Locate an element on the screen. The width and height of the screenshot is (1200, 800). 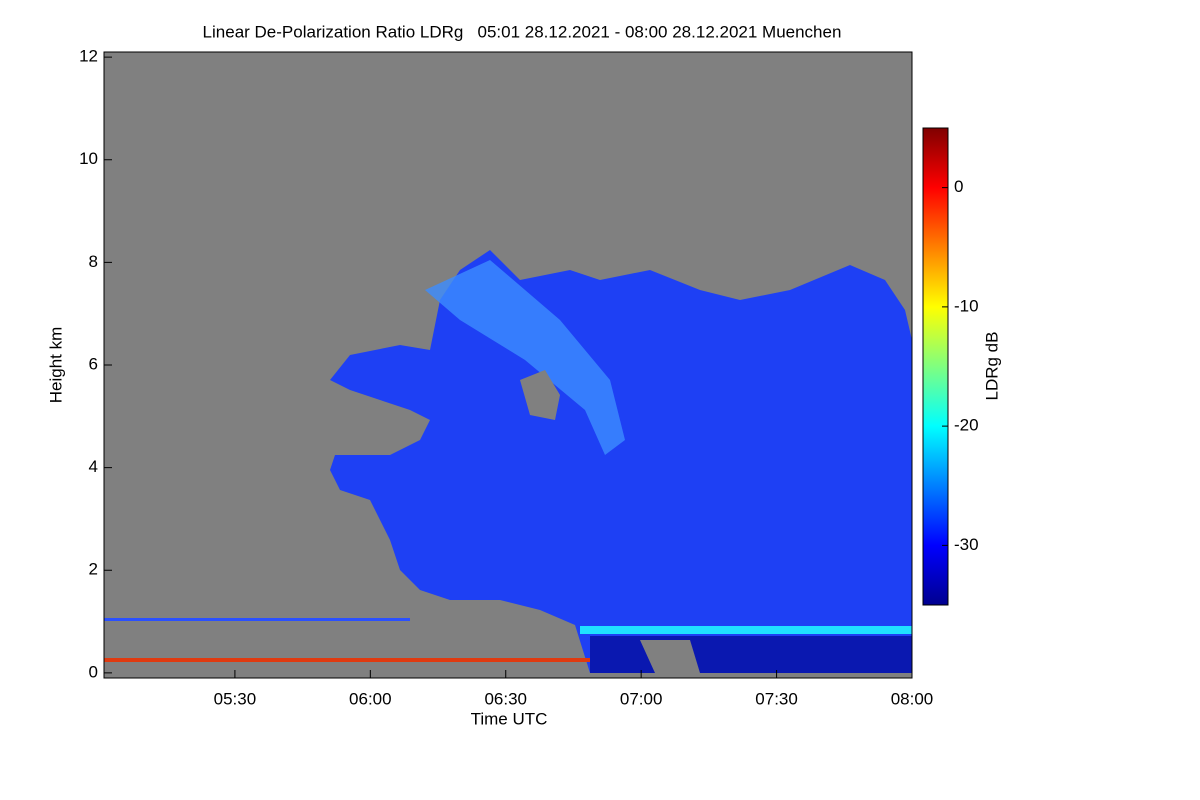
x-tick-label: 07:00 is located at coordinates (641, 698).